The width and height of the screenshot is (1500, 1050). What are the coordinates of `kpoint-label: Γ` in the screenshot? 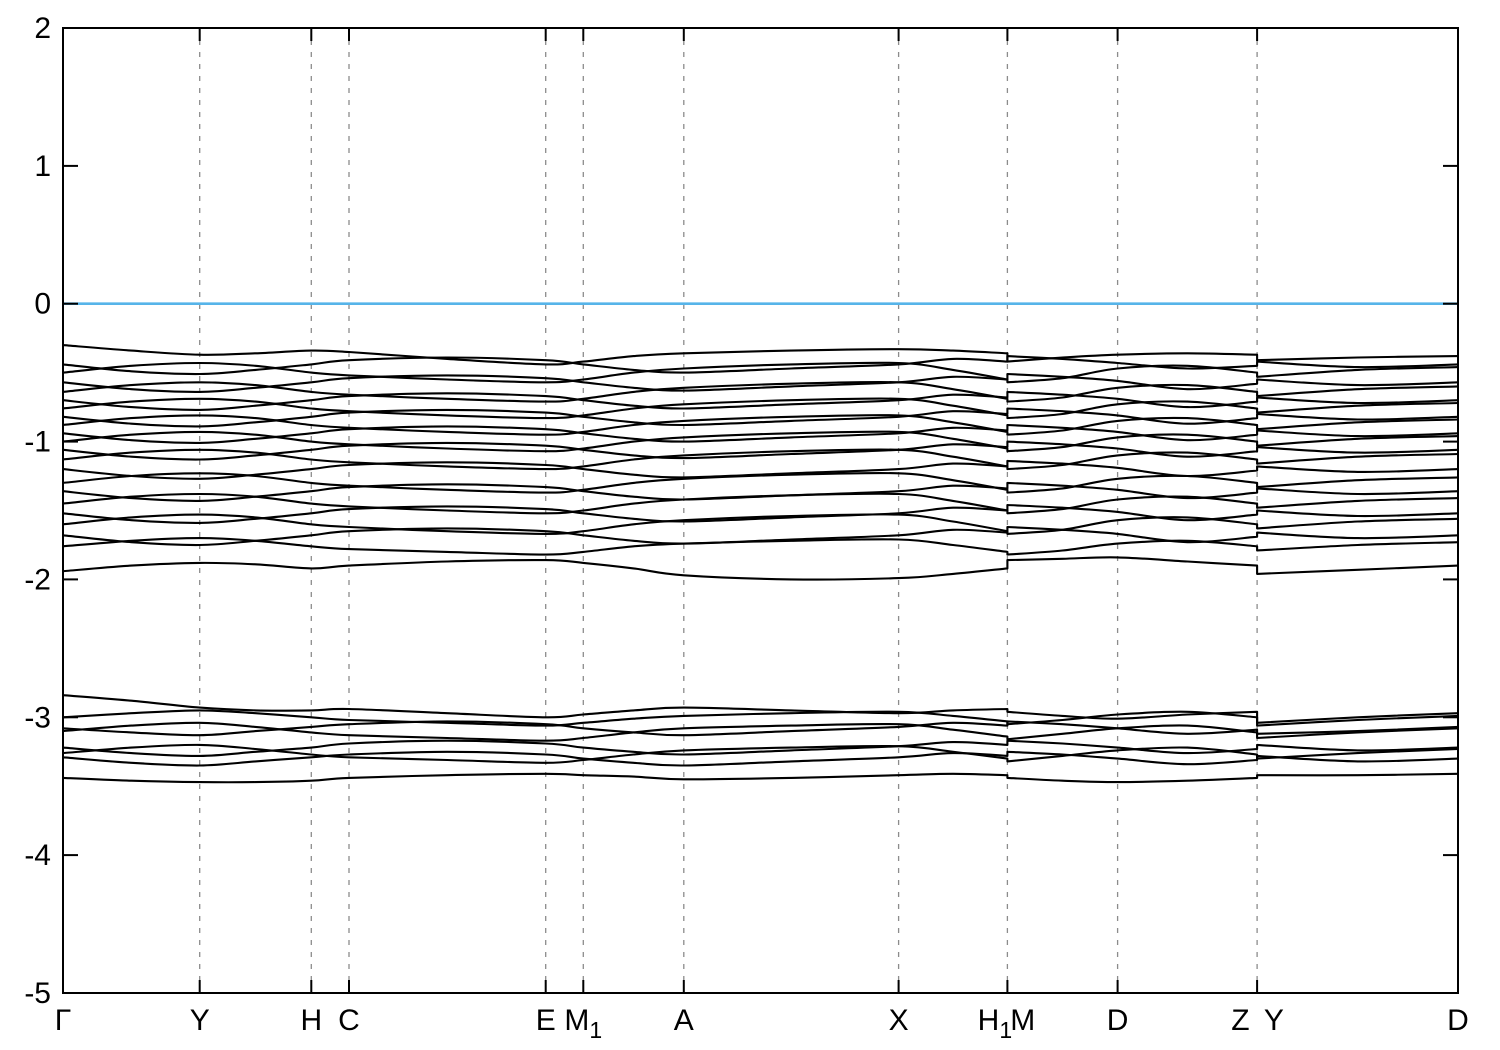 It's located at (63, 1020).